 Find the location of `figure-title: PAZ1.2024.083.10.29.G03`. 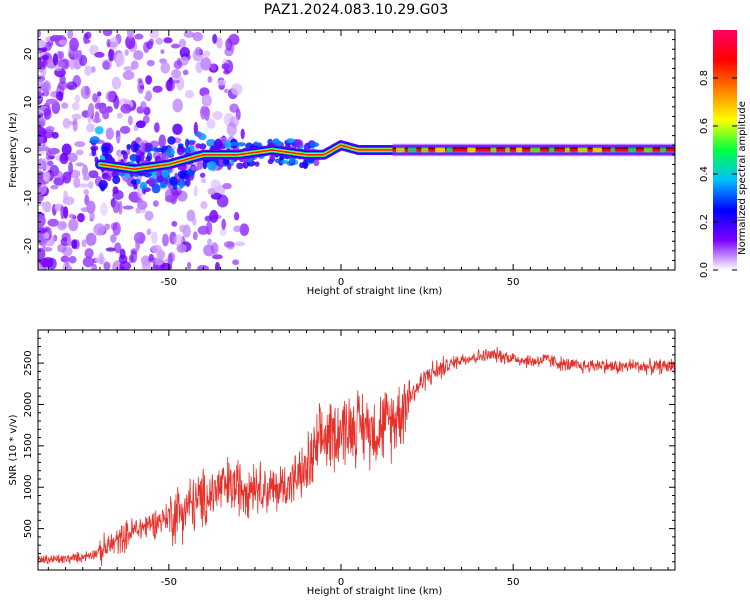

figure-title: PAZ1.2024.083.10.29.G03 is located at coordinates (356, 10).